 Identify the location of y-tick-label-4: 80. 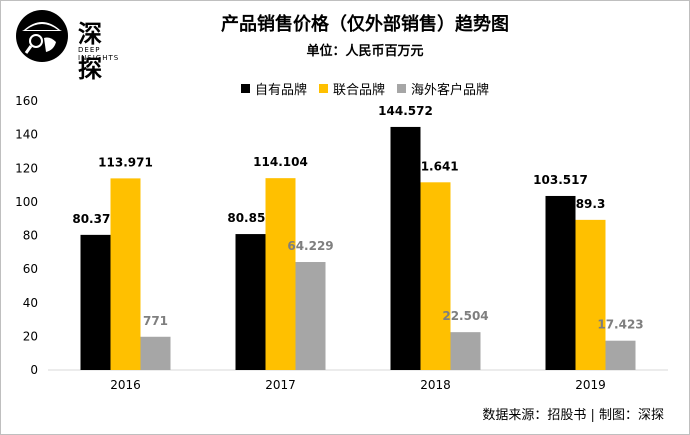
(30, 236).